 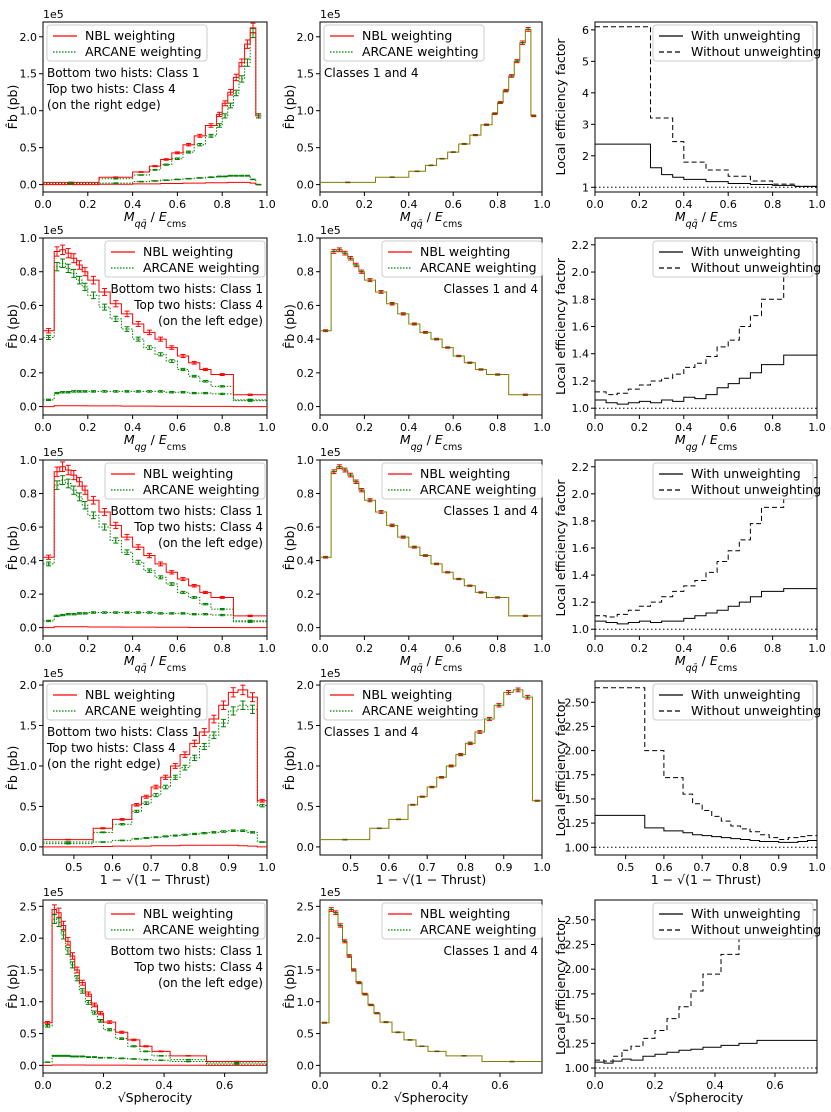 What do you see at coordinates (581, 354) in the screenshot?
I see `y-tick-label: 1.4` at bounding box center [581, 354].